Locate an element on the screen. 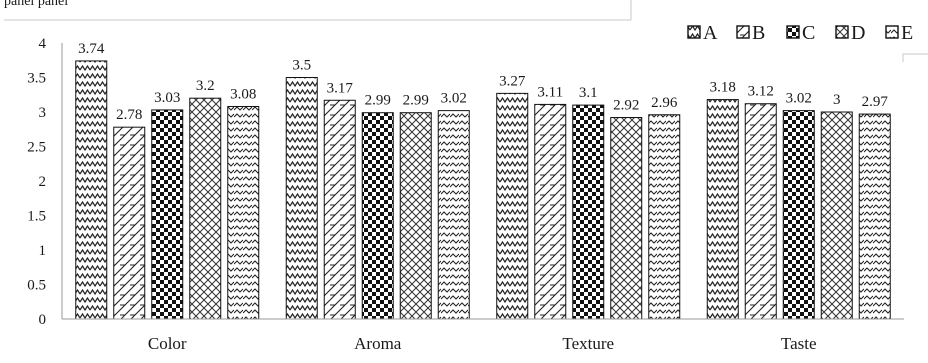  legend-label-d: D is located at coordinates (858, 33).